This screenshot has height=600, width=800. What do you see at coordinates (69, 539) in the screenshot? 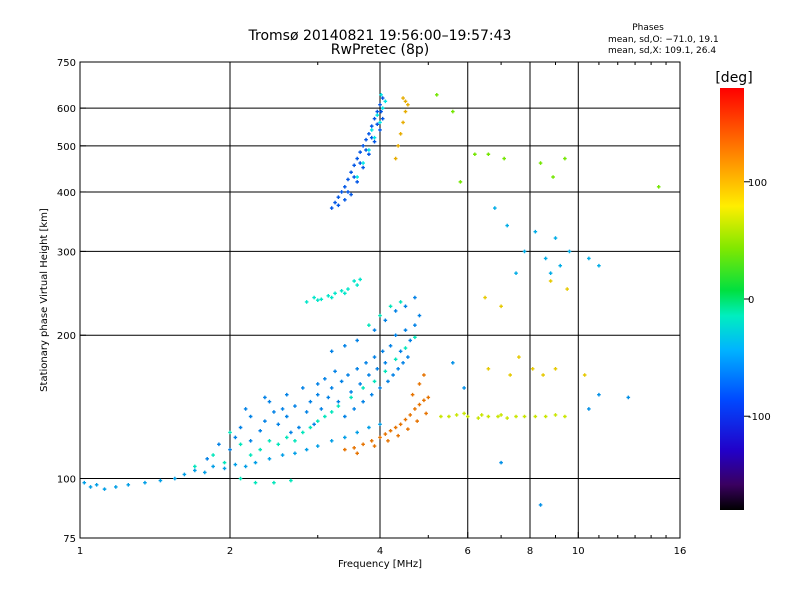
I see `y-tick-label: 75` at bounding box center [69, 539].